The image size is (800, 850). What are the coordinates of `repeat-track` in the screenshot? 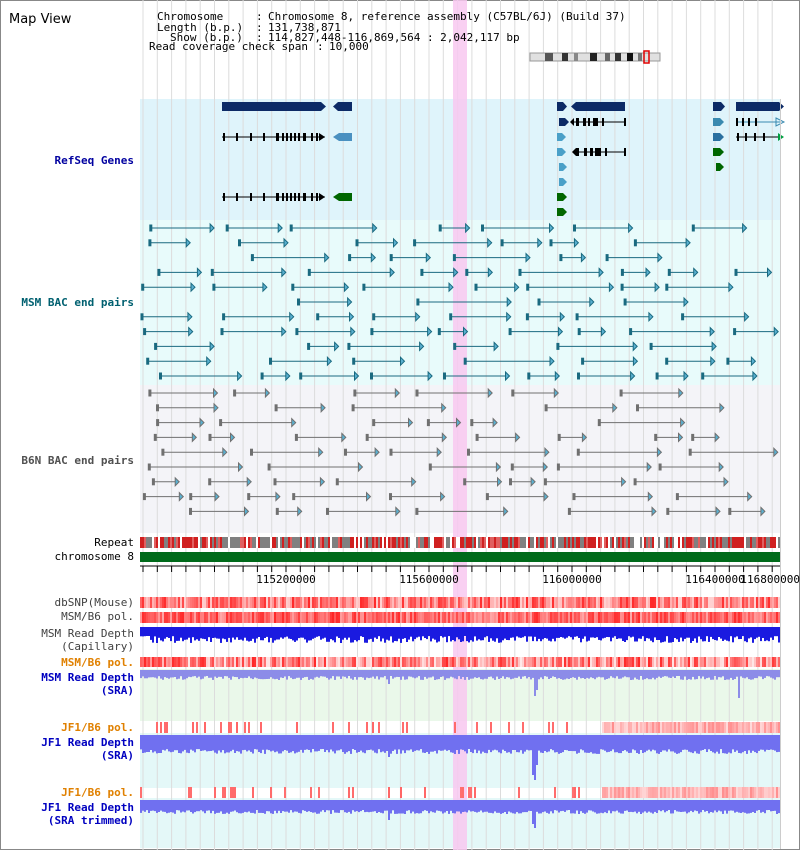 It's located at (460, 542).